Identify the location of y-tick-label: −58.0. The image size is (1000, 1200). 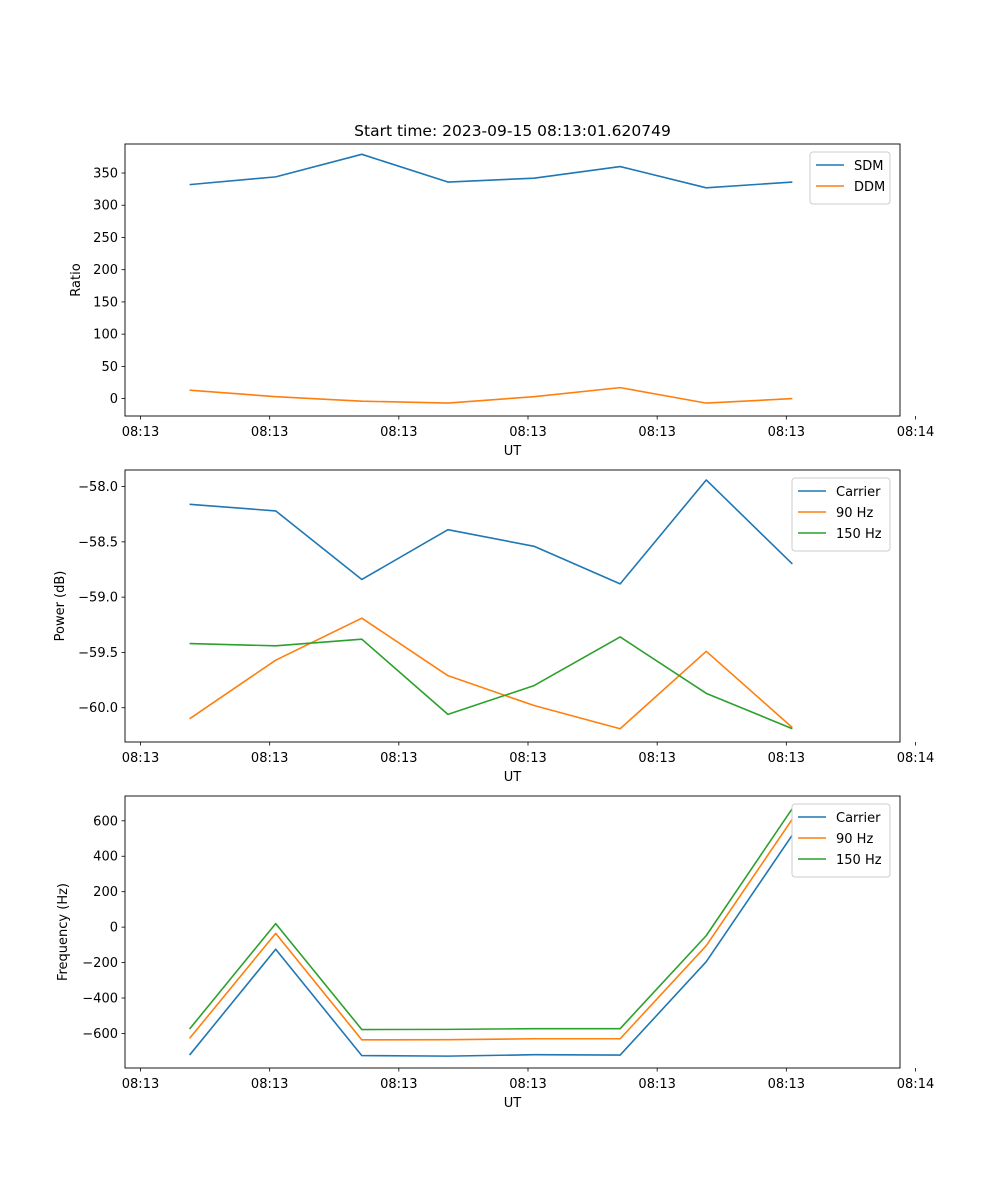
(98, 487).